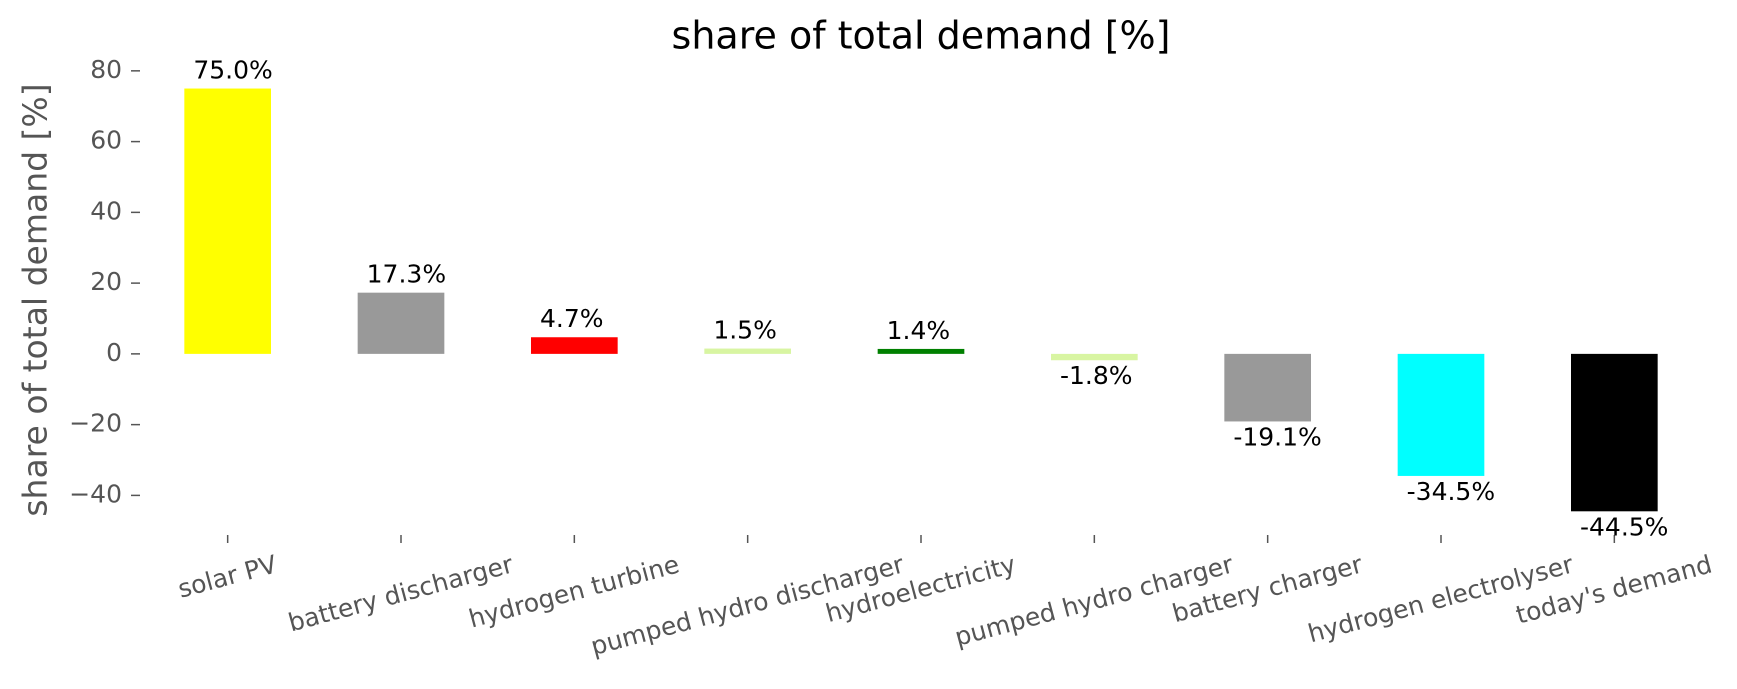 This screenshot has width=1737, height=689. Describe the element at coordinates (227, 577) in the screenshot. I see `x-tick-label: solar PV` at that location.